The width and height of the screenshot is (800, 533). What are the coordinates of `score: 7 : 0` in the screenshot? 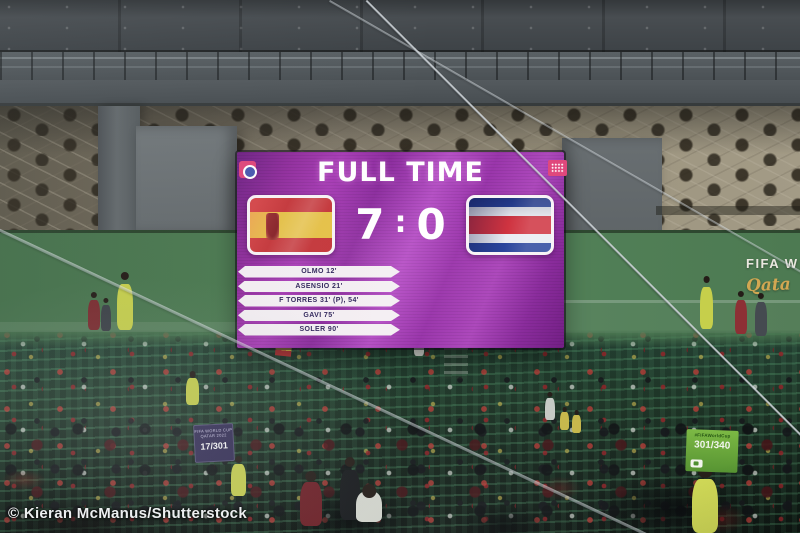 It's located at (400, 225).